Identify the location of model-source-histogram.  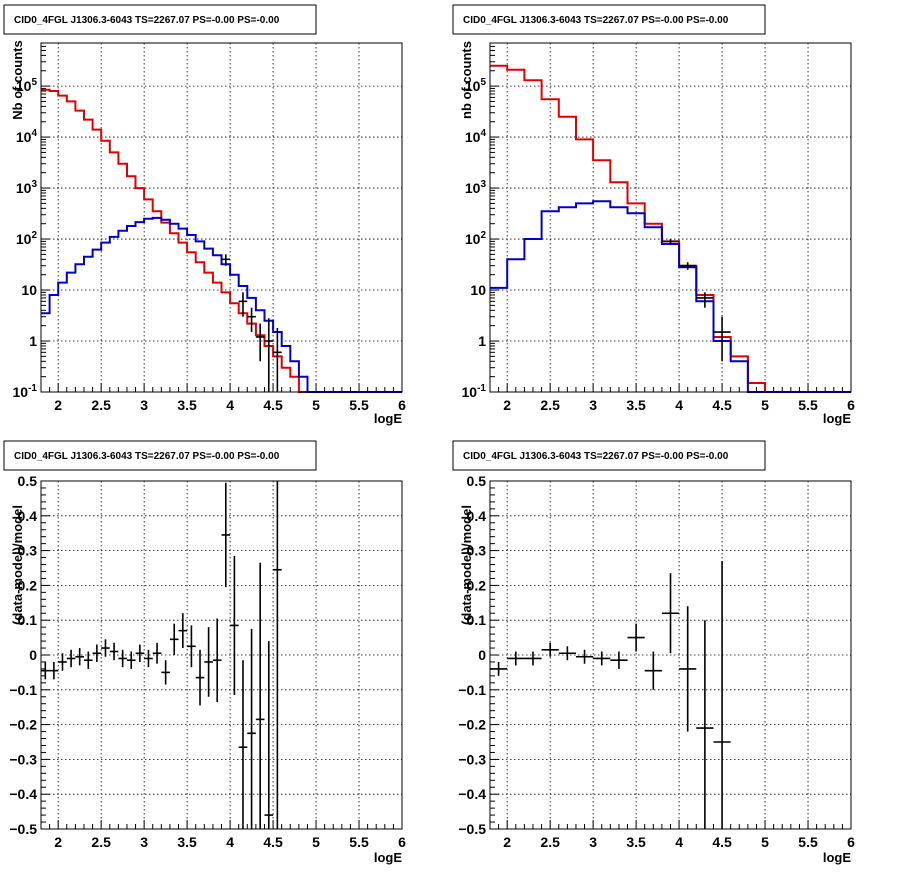
(221, 304).